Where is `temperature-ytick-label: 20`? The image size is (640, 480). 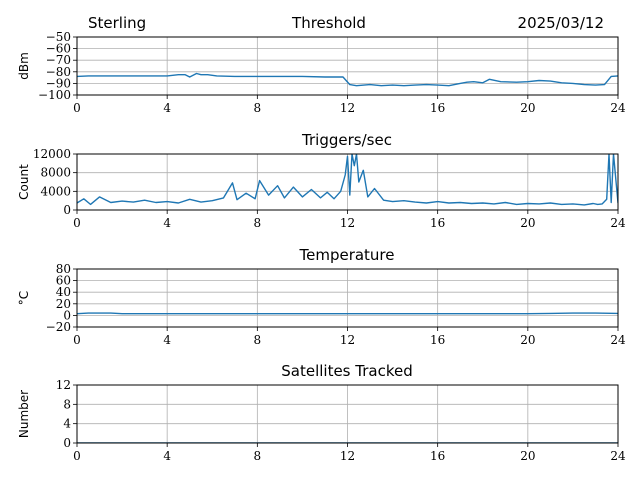 temperature-ytick-label: 20 is located at coordinates (63, 304).